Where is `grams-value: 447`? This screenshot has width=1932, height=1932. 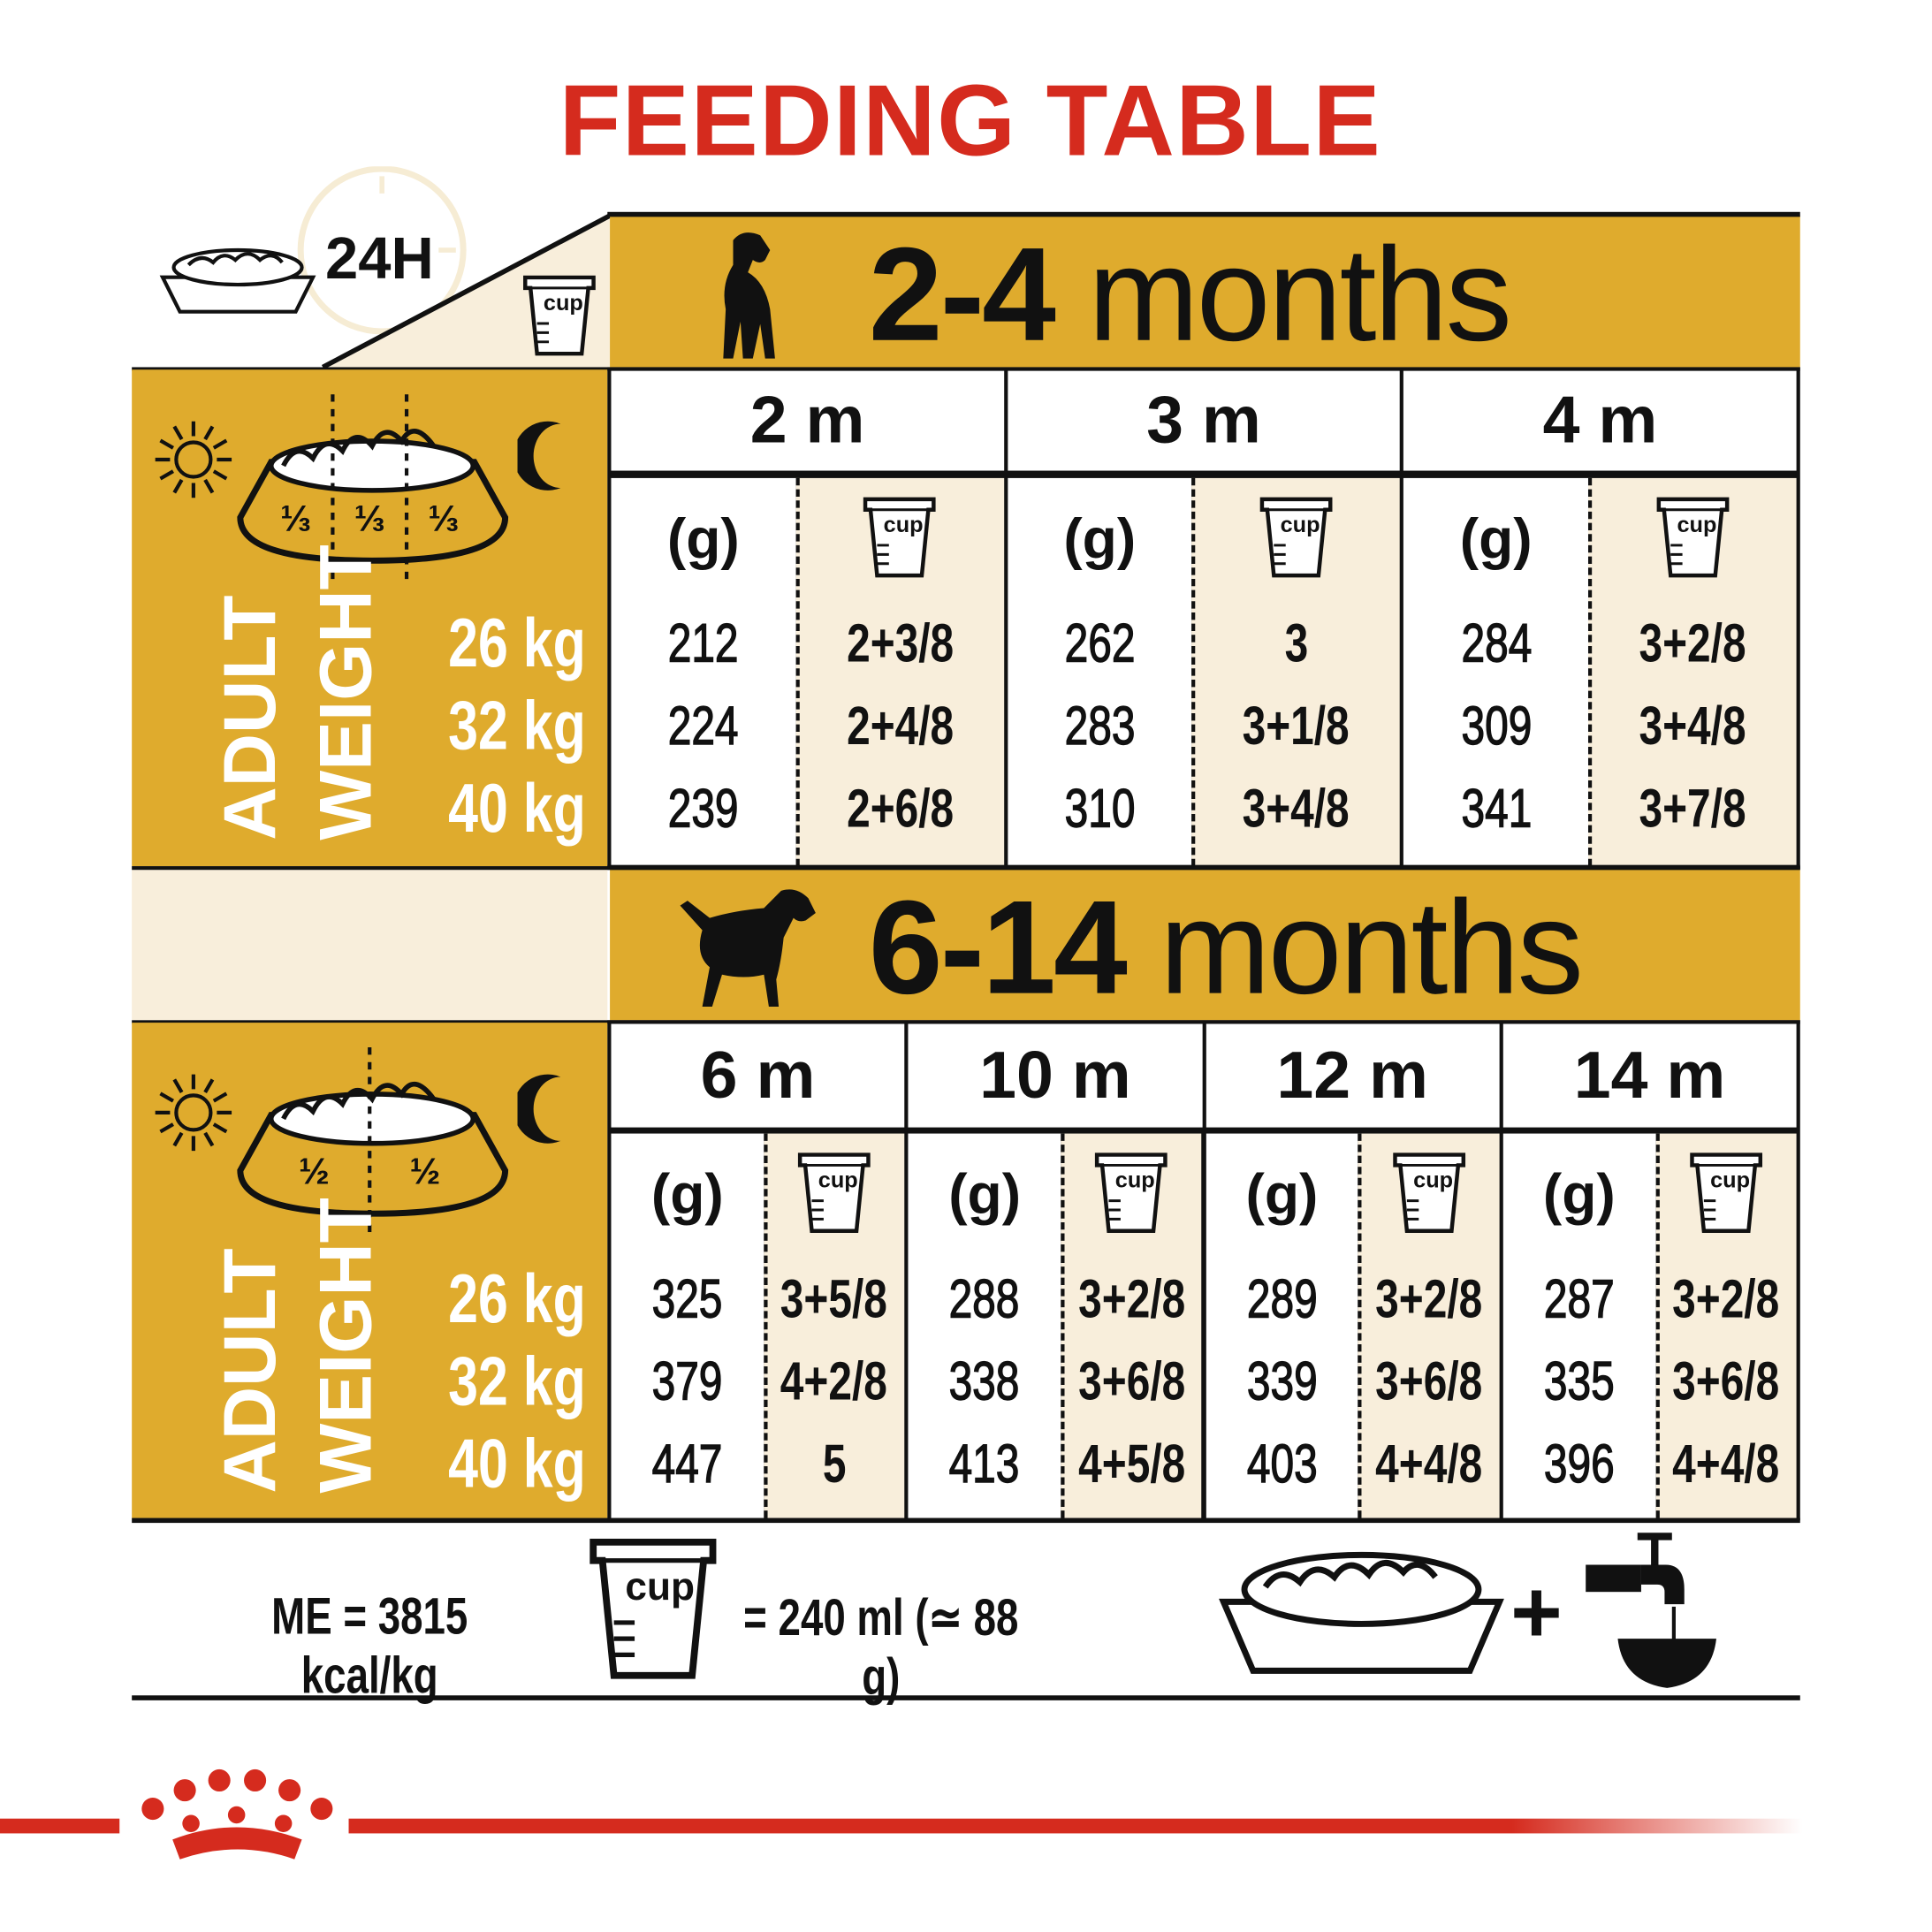
grams-value: 447 is located at coordinates (688, 1465).